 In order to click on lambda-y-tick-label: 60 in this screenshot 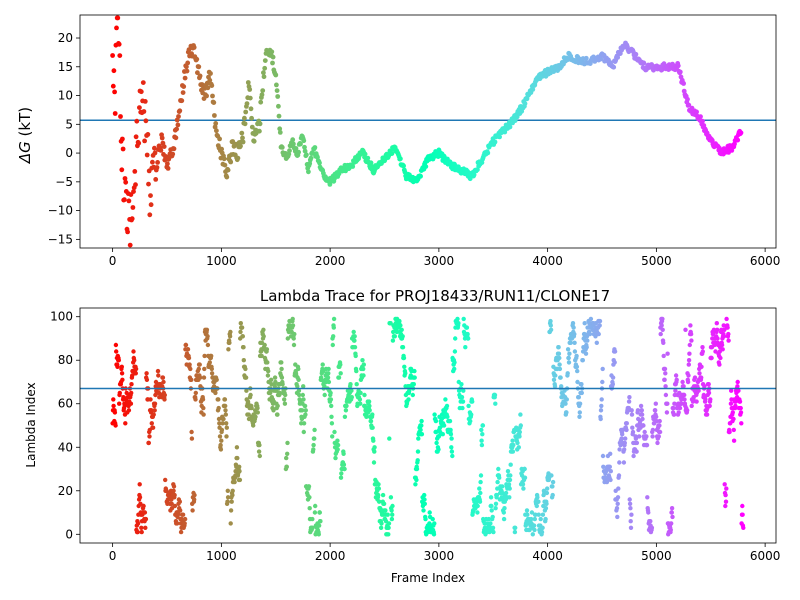, I will do `click(65, 404)`.